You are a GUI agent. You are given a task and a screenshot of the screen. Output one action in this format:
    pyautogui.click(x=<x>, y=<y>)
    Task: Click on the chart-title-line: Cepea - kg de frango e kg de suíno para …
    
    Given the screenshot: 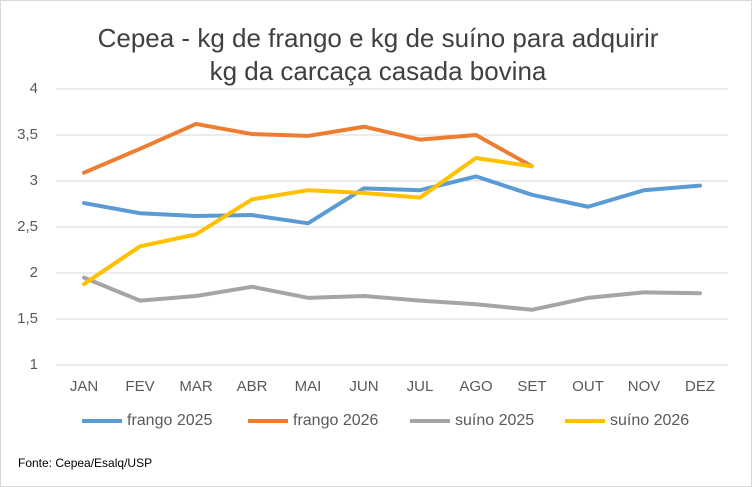 What is the action you would take?
    pyautogui.click(x=378, y=38)
    